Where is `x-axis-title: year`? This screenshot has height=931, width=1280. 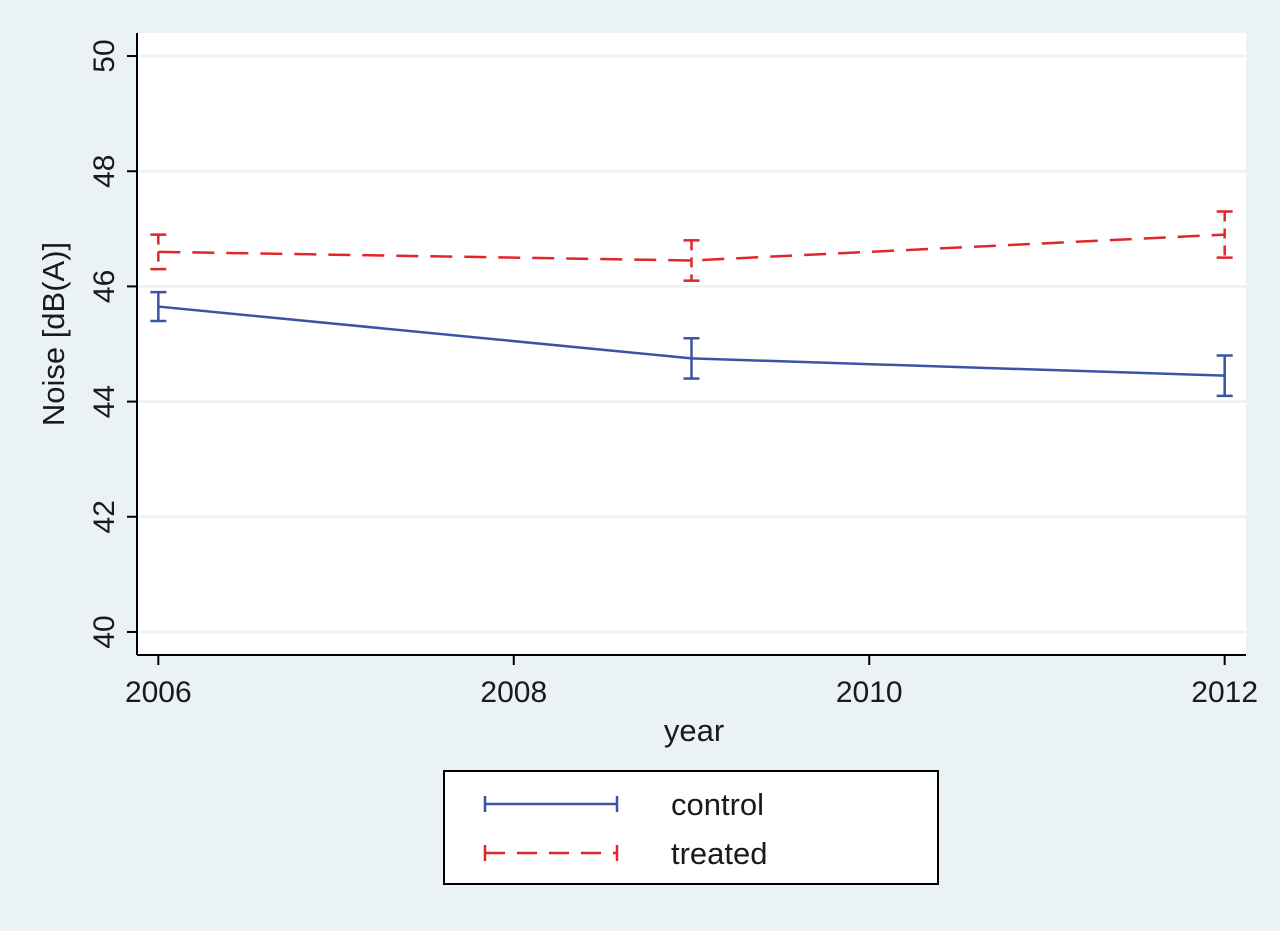 x-axis-title: year is located at coordinates (694, 730).